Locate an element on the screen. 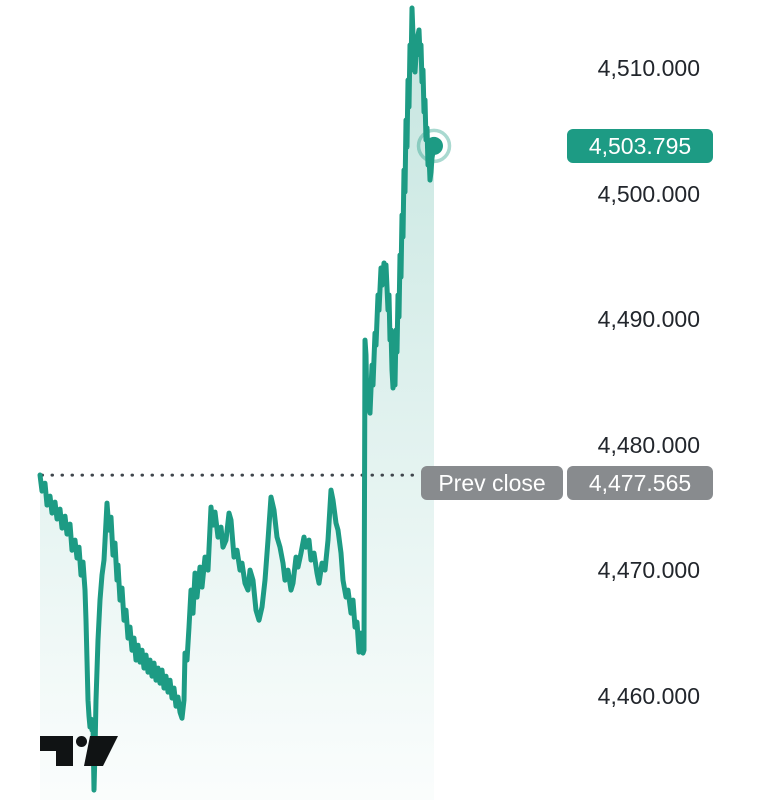 This screenshot has width=766, height=800. last-price-dot is located at coordinates (434, 145).